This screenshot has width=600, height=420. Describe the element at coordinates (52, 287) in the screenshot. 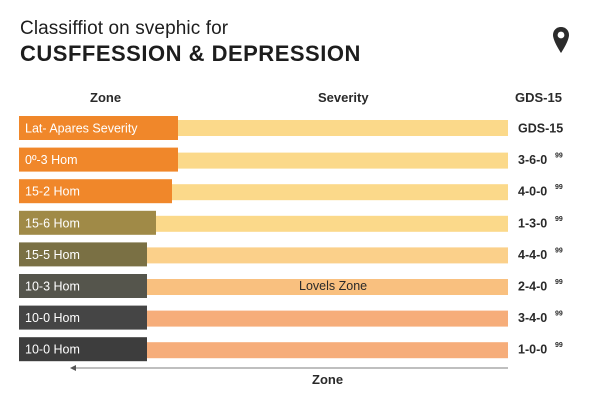

I see `zone-label: 10-3 Hom` at that location.